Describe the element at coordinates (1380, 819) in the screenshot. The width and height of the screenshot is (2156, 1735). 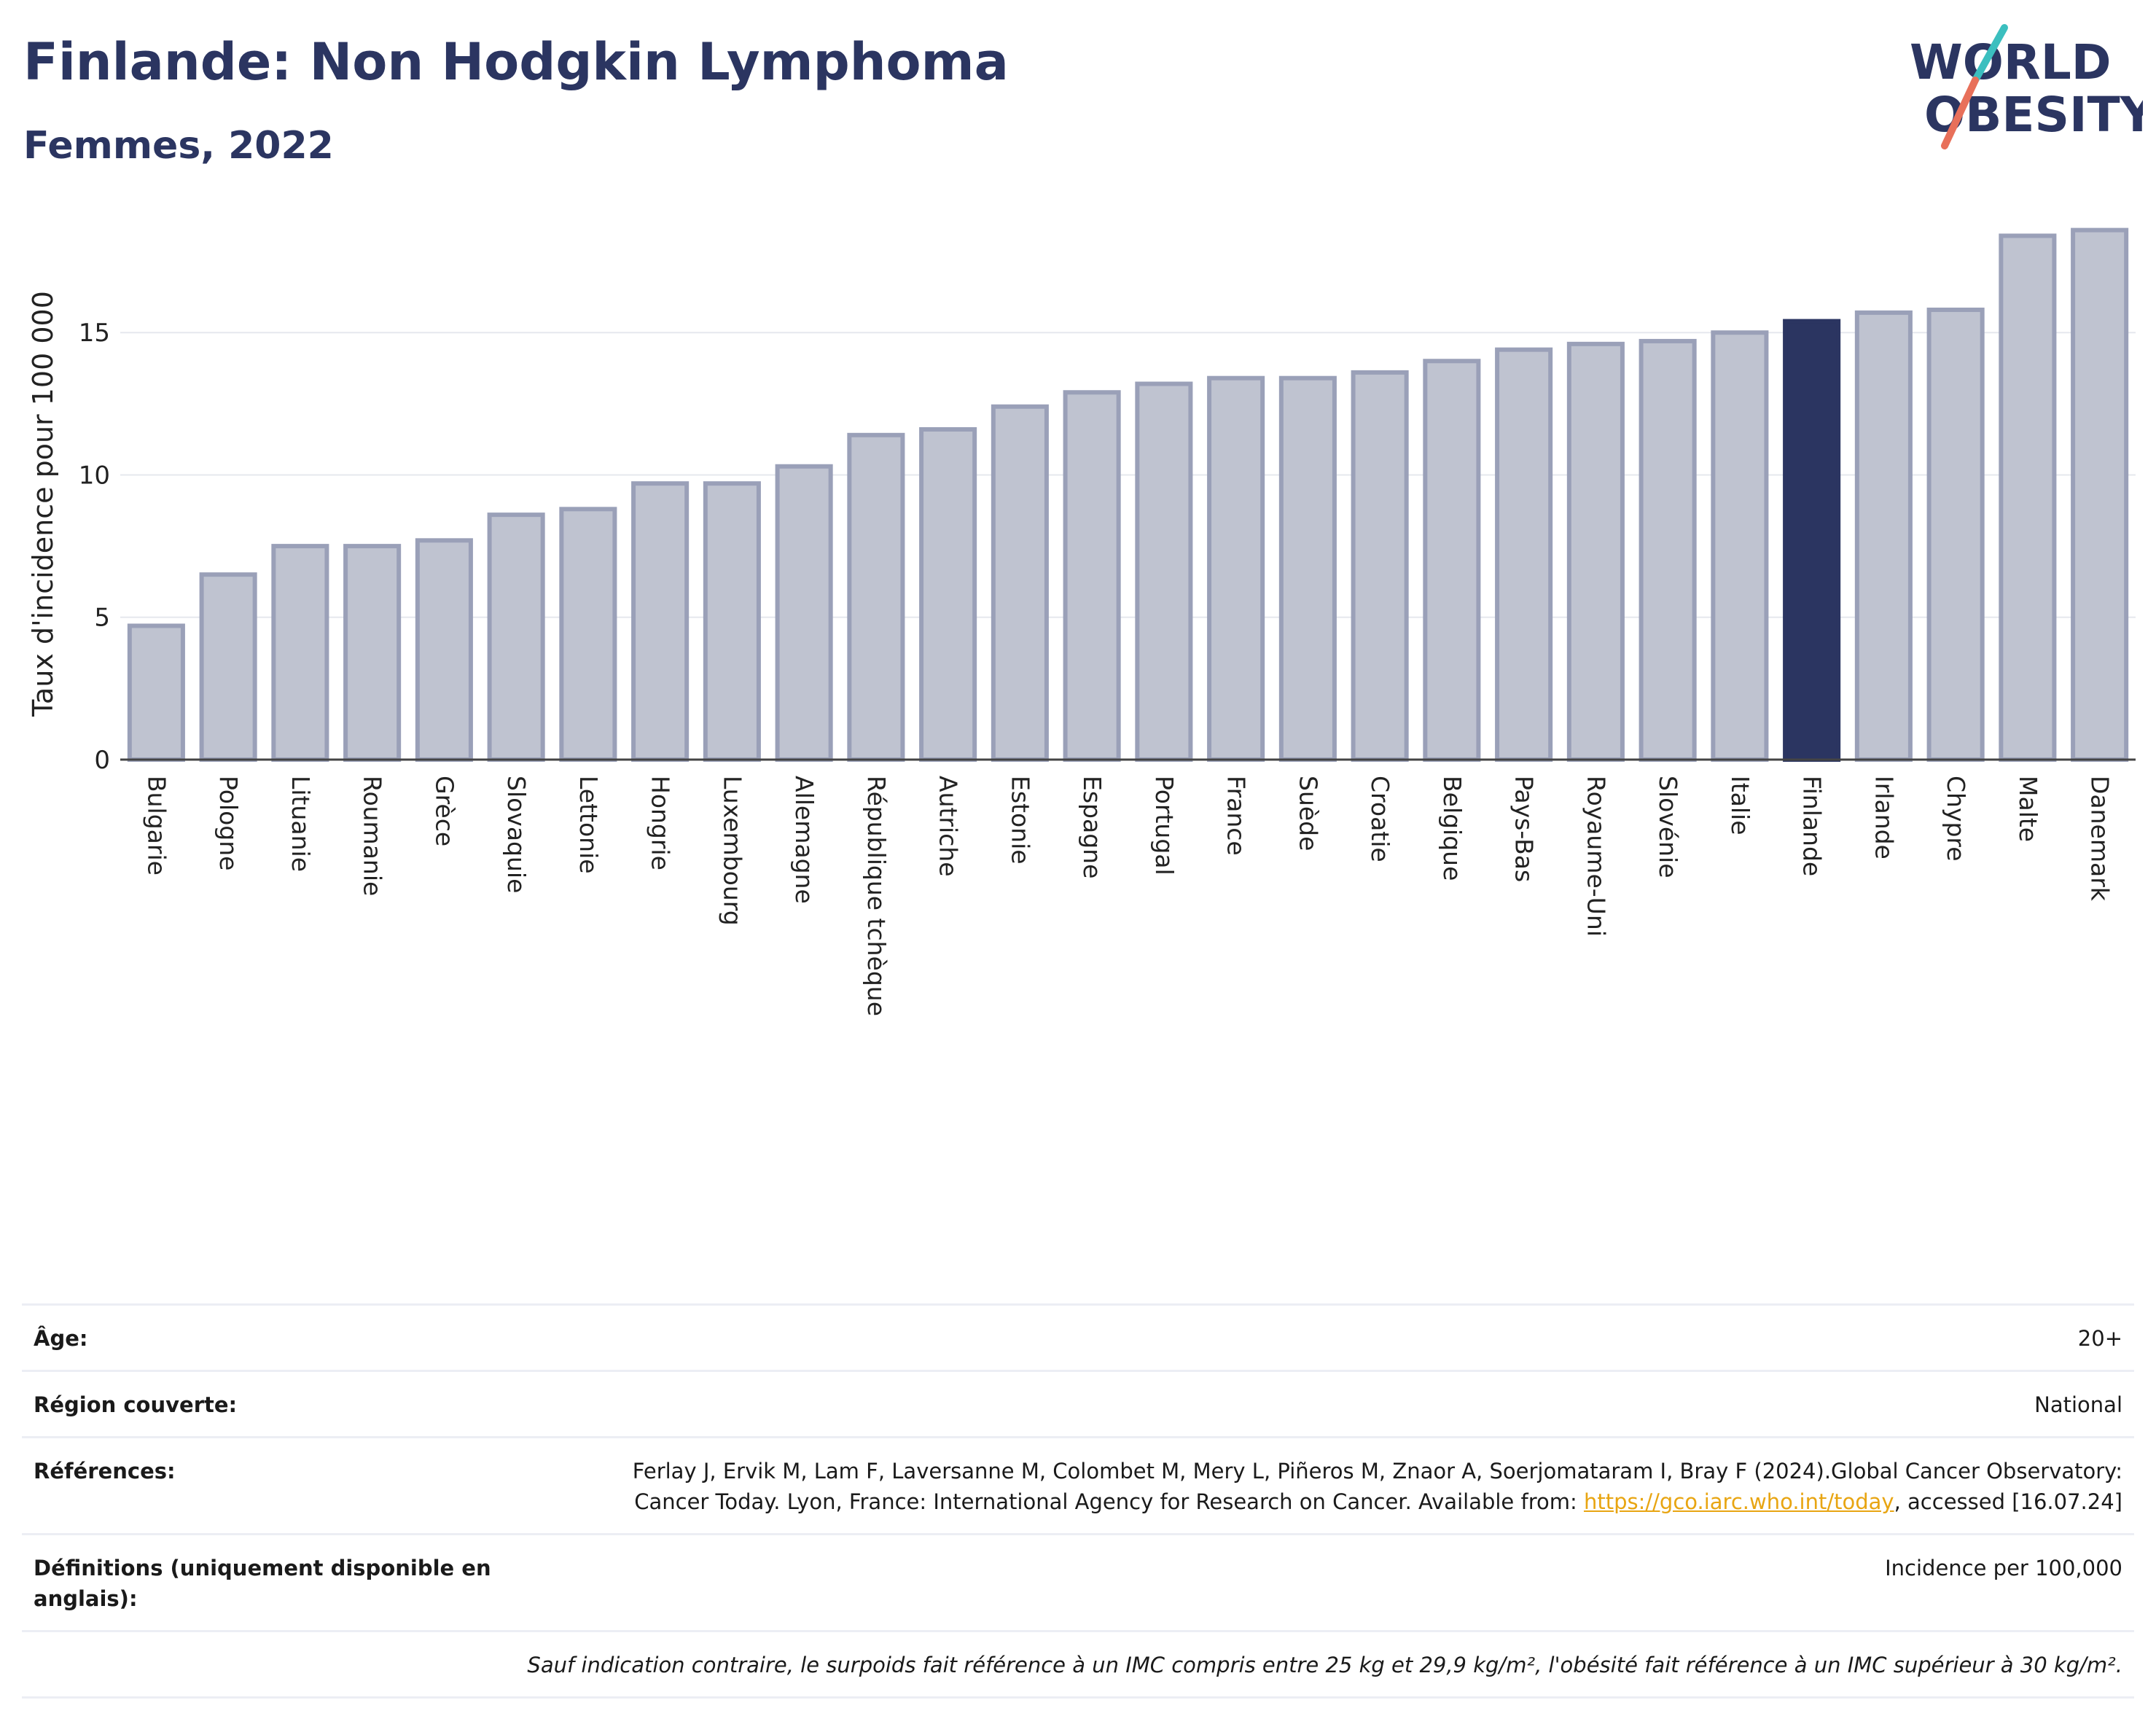
I see `x-category-label: Croatie` at that location.